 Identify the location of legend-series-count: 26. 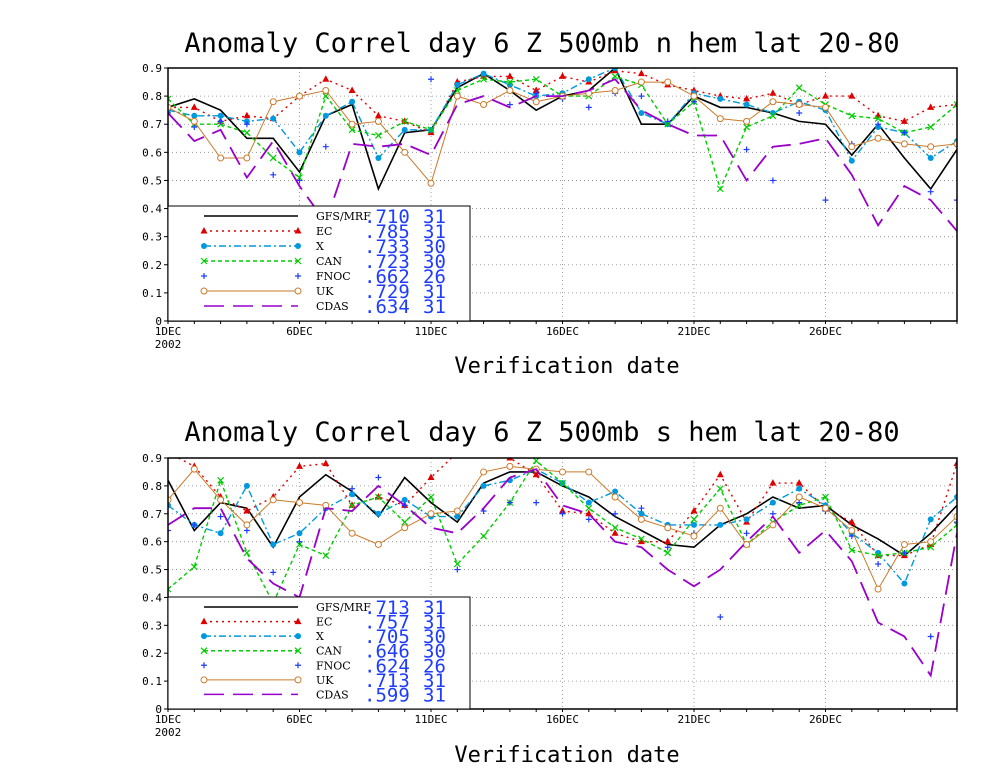
(434, 666).